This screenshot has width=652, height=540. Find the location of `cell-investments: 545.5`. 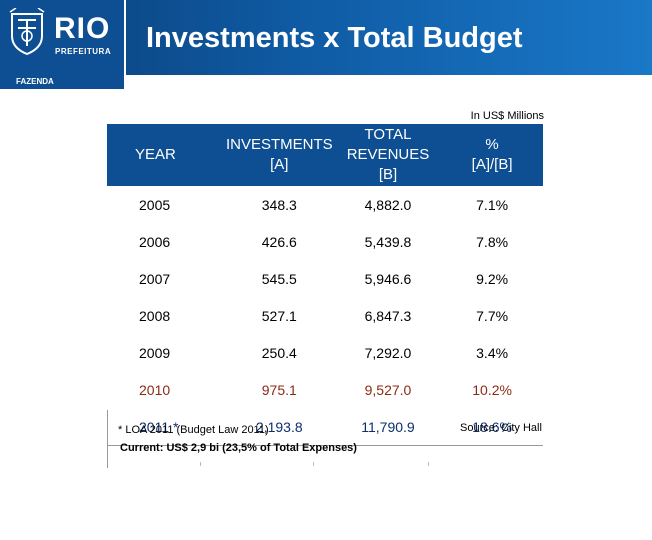

cell-investments: 545.5 is located at coordinates (279, 278).